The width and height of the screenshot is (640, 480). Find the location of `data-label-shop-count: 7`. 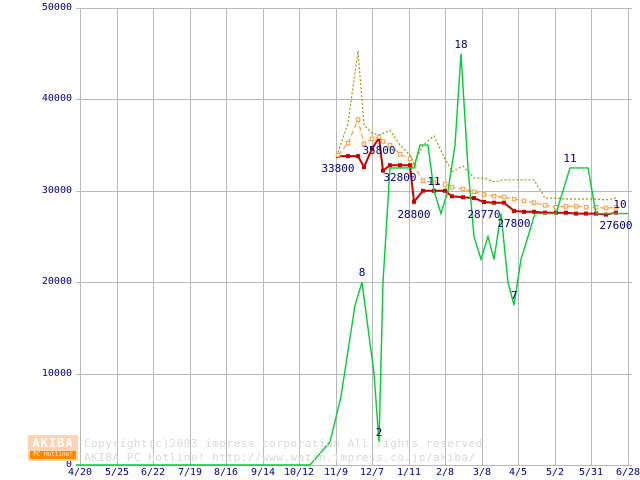

data-label-shop-count: 7 is located at coordinates (514, 296).